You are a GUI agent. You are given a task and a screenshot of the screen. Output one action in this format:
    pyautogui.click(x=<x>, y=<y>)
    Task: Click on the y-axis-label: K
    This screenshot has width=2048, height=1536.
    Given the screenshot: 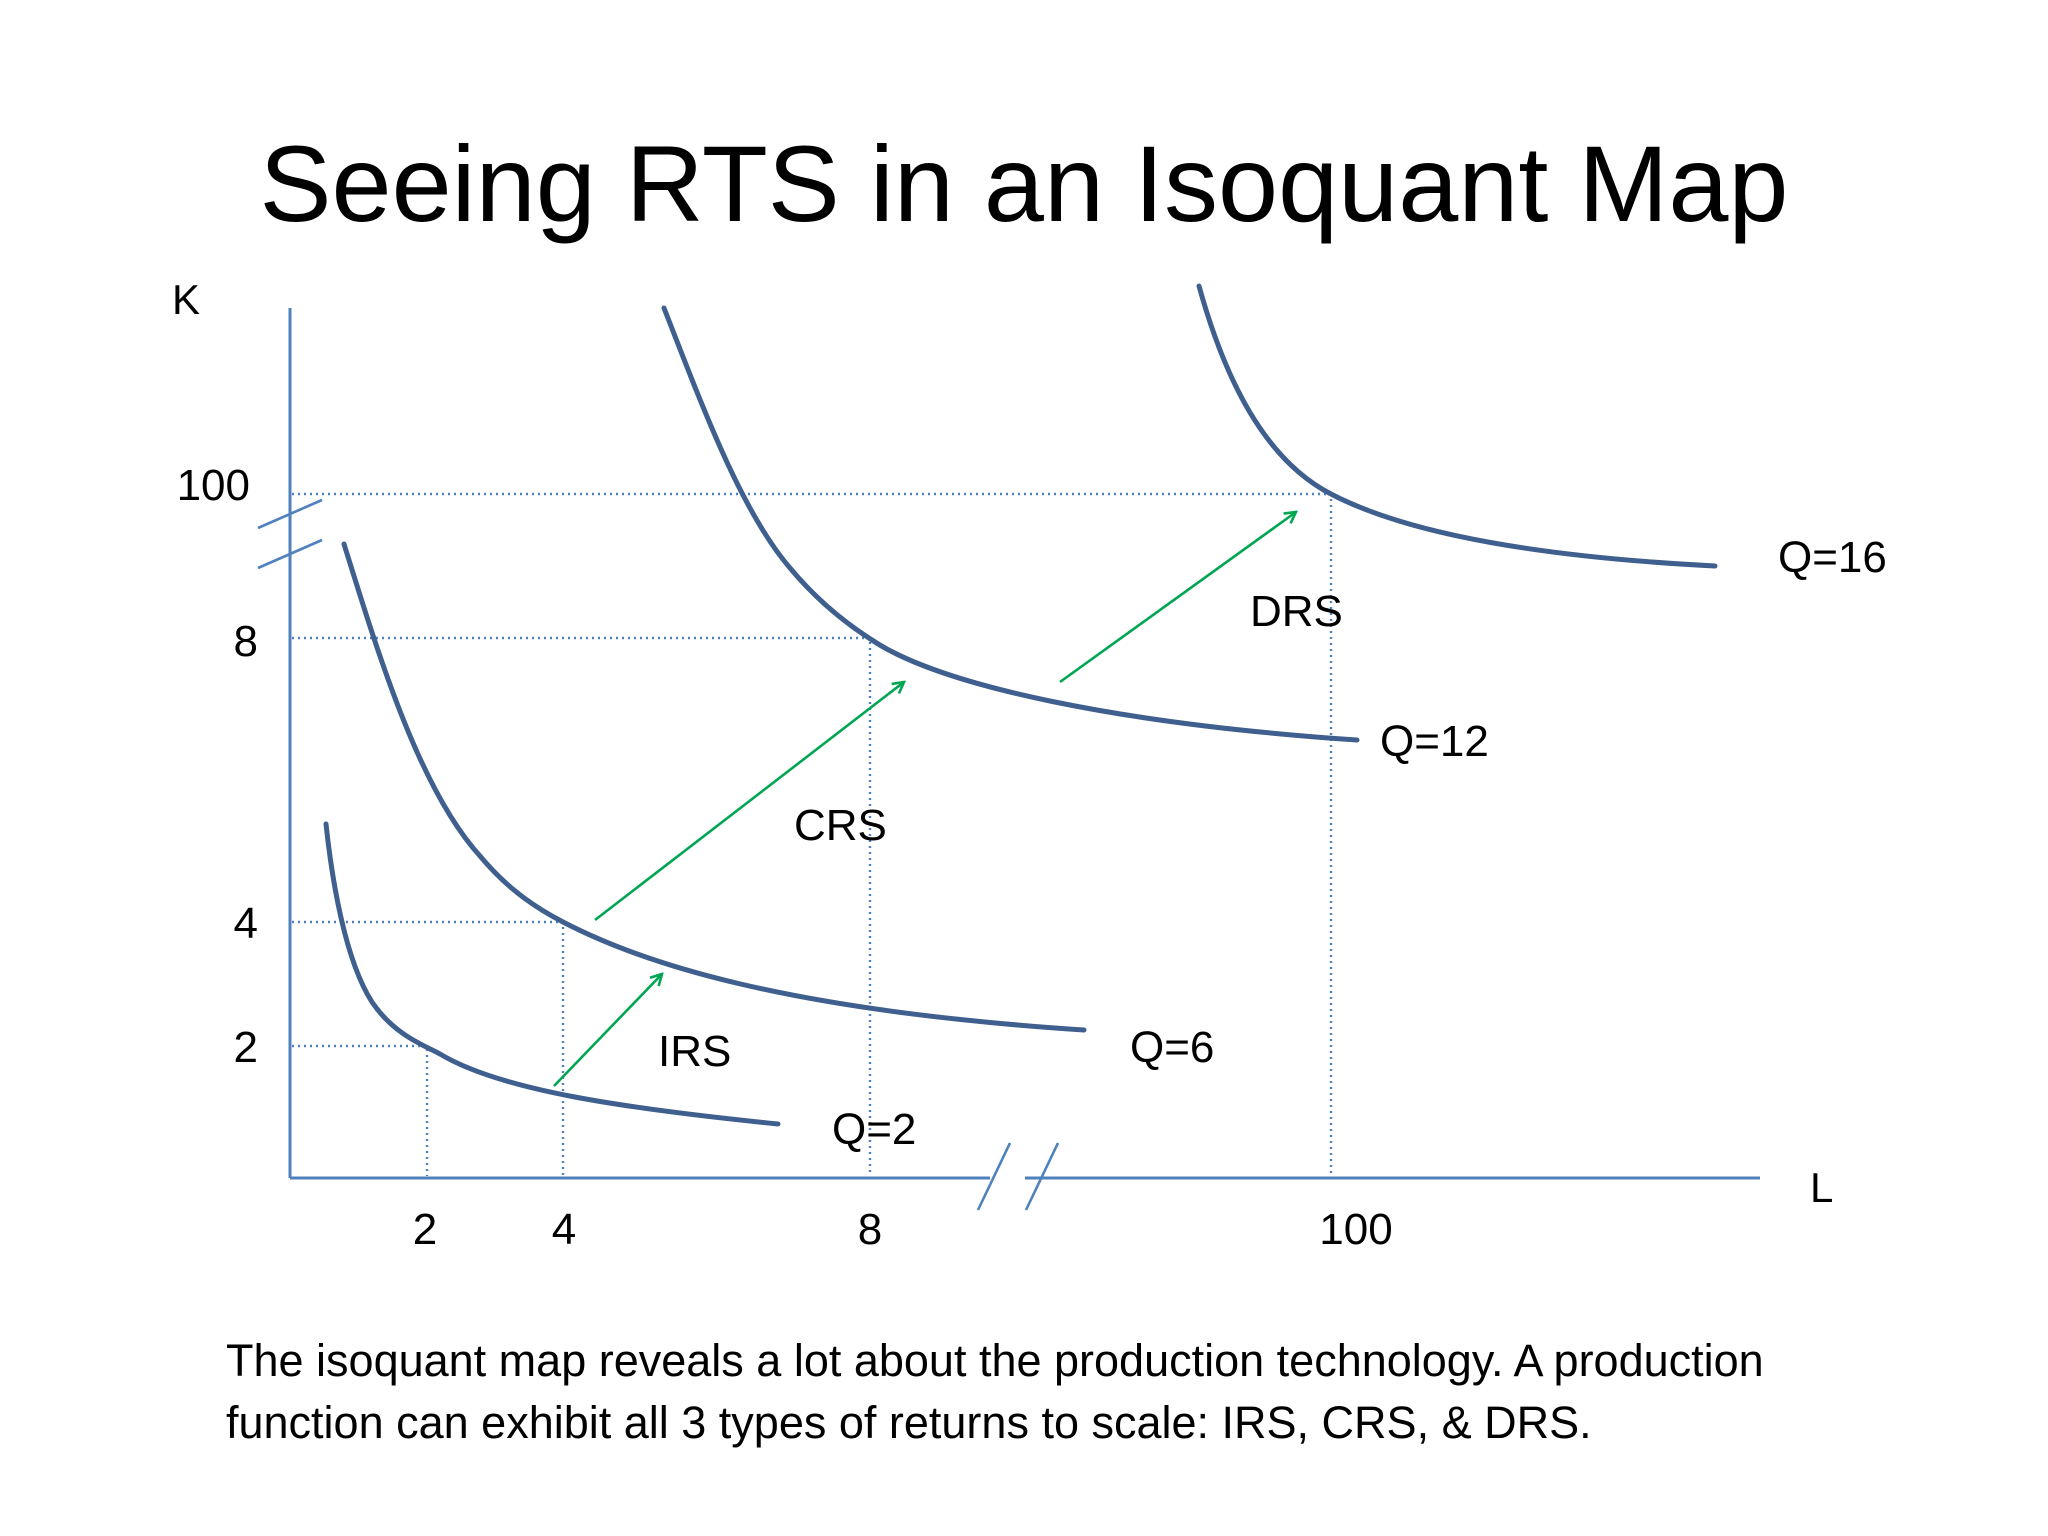 What is the action you would take?
    pyautogui.click(x=186, y=299)
    